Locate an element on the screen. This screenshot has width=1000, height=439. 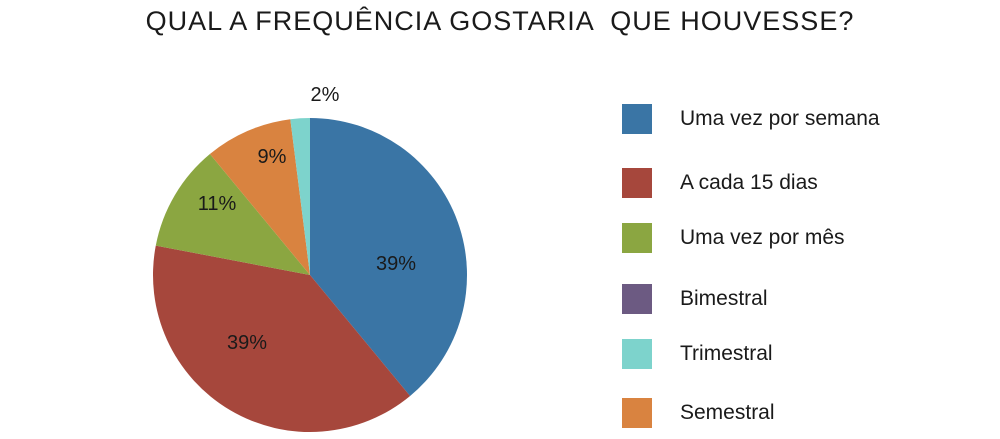
legend-item: Uma vez por semana is located at coordinates (751, 119).